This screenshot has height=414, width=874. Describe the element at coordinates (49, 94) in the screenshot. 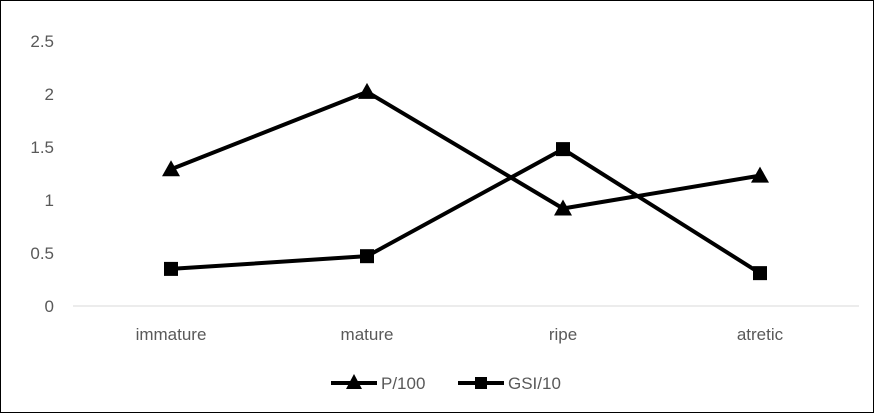

I see `y-tick-label: 2` at that location.